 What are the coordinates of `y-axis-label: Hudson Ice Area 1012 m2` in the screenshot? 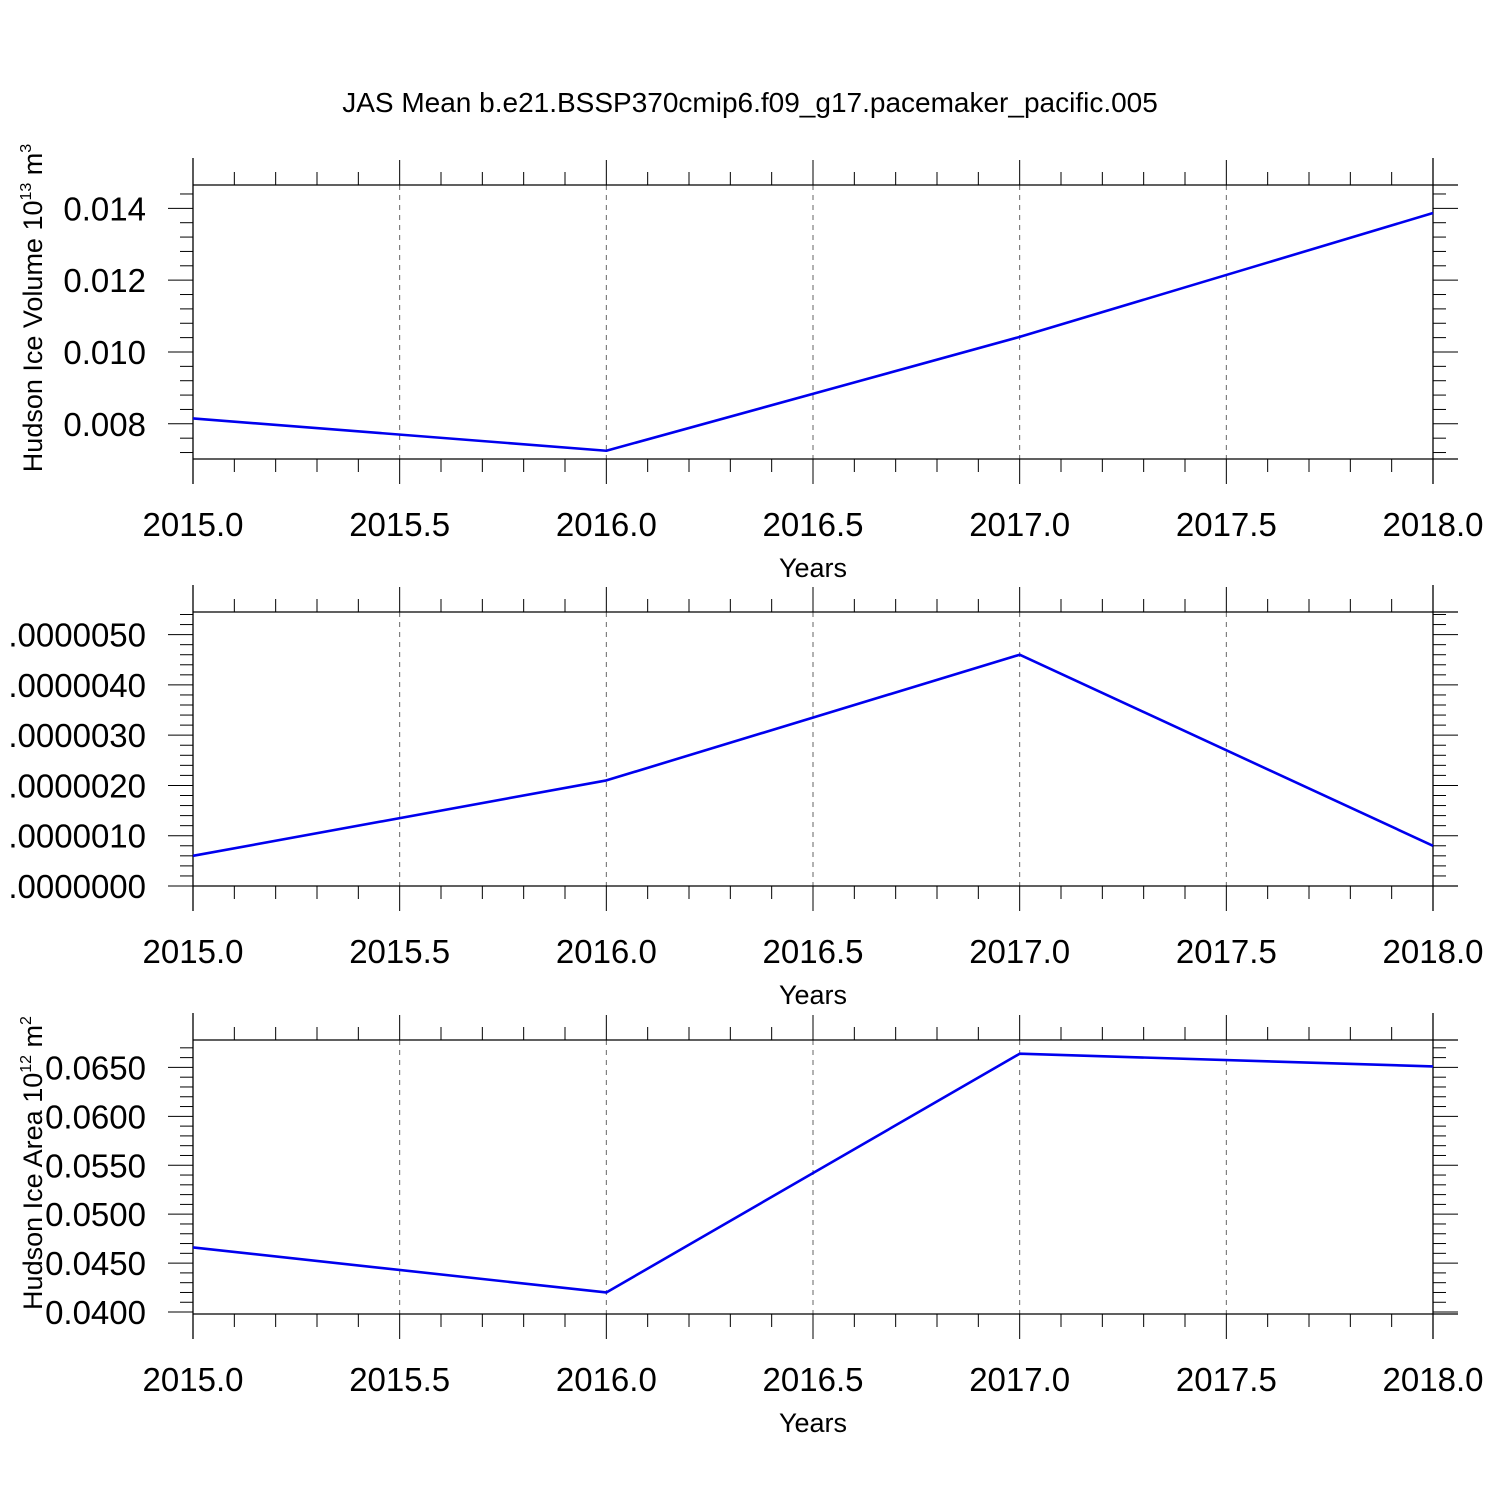 It's located at (33, 1163).